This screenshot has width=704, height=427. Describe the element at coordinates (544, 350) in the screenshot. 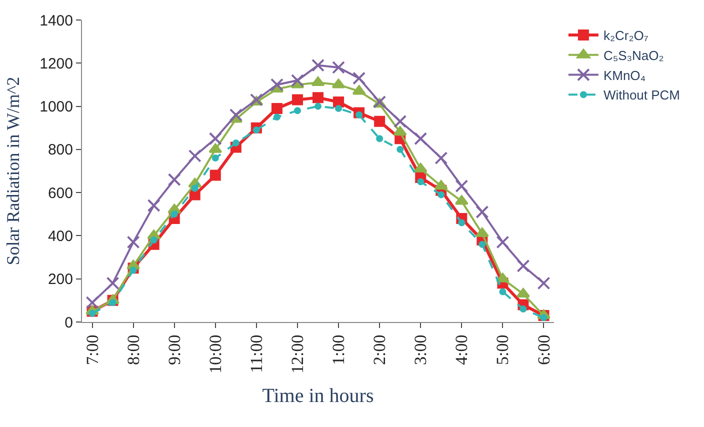

I see `x-tick-label: 6:00` at that location.